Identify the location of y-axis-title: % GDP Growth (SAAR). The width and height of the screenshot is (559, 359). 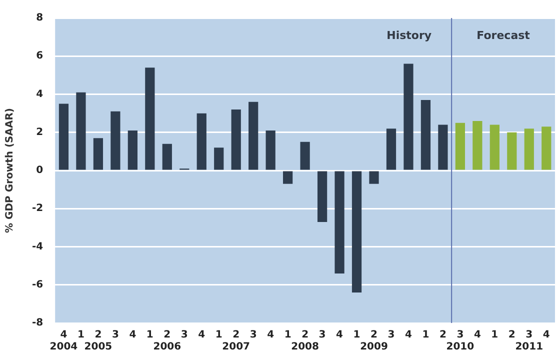
(10, 170).